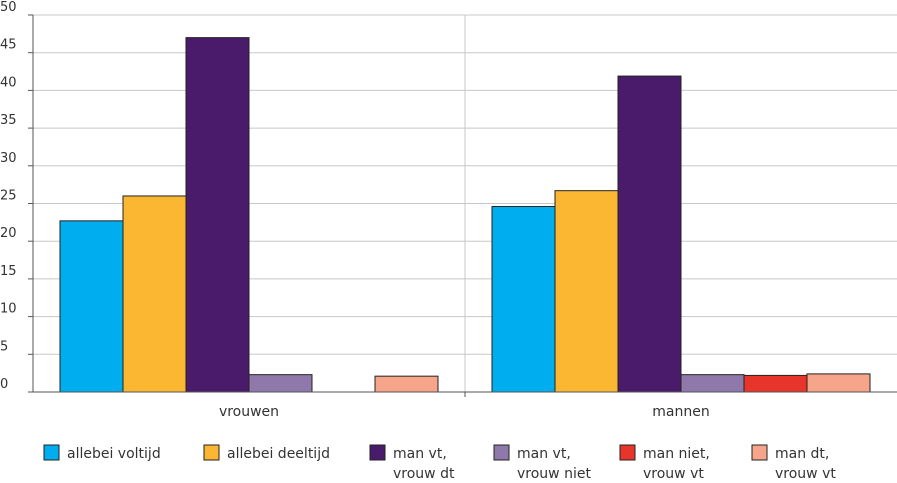 The image size is (897, 483). What do you see at coordinates (278, 454) in the screenshot?
I see `legend-label: allebei deeltijd` at bounding box center [278, 454].